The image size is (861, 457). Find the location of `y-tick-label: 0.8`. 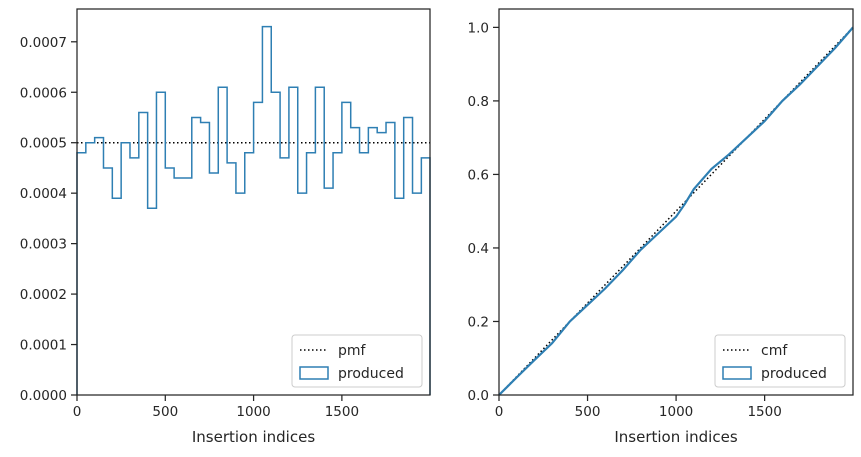

y-tick-label: 0.8 is located at coordinates (478, 102).